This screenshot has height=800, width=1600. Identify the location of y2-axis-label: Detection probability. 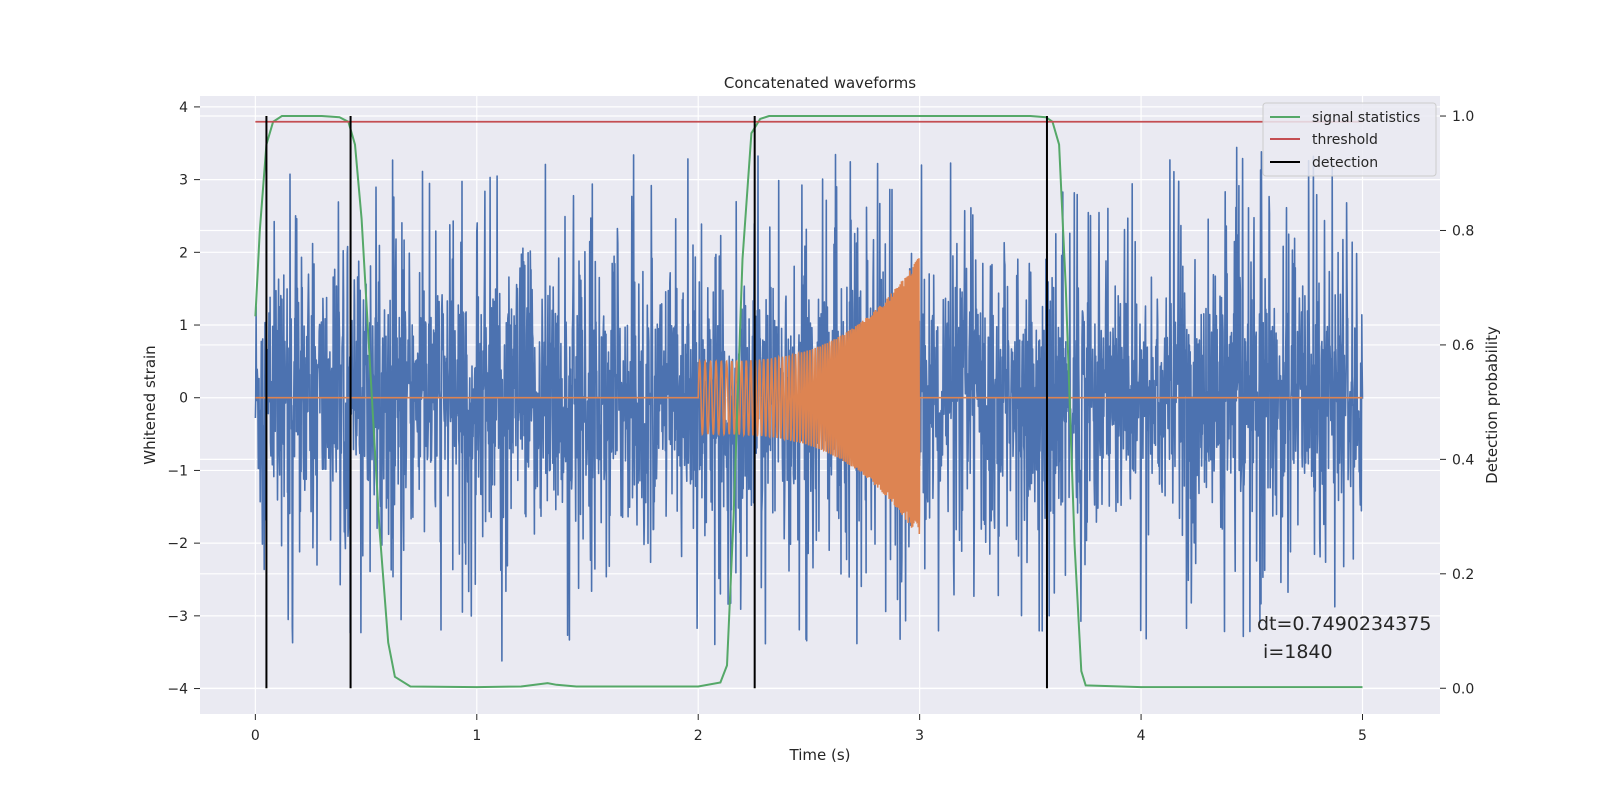
(1492, 405).